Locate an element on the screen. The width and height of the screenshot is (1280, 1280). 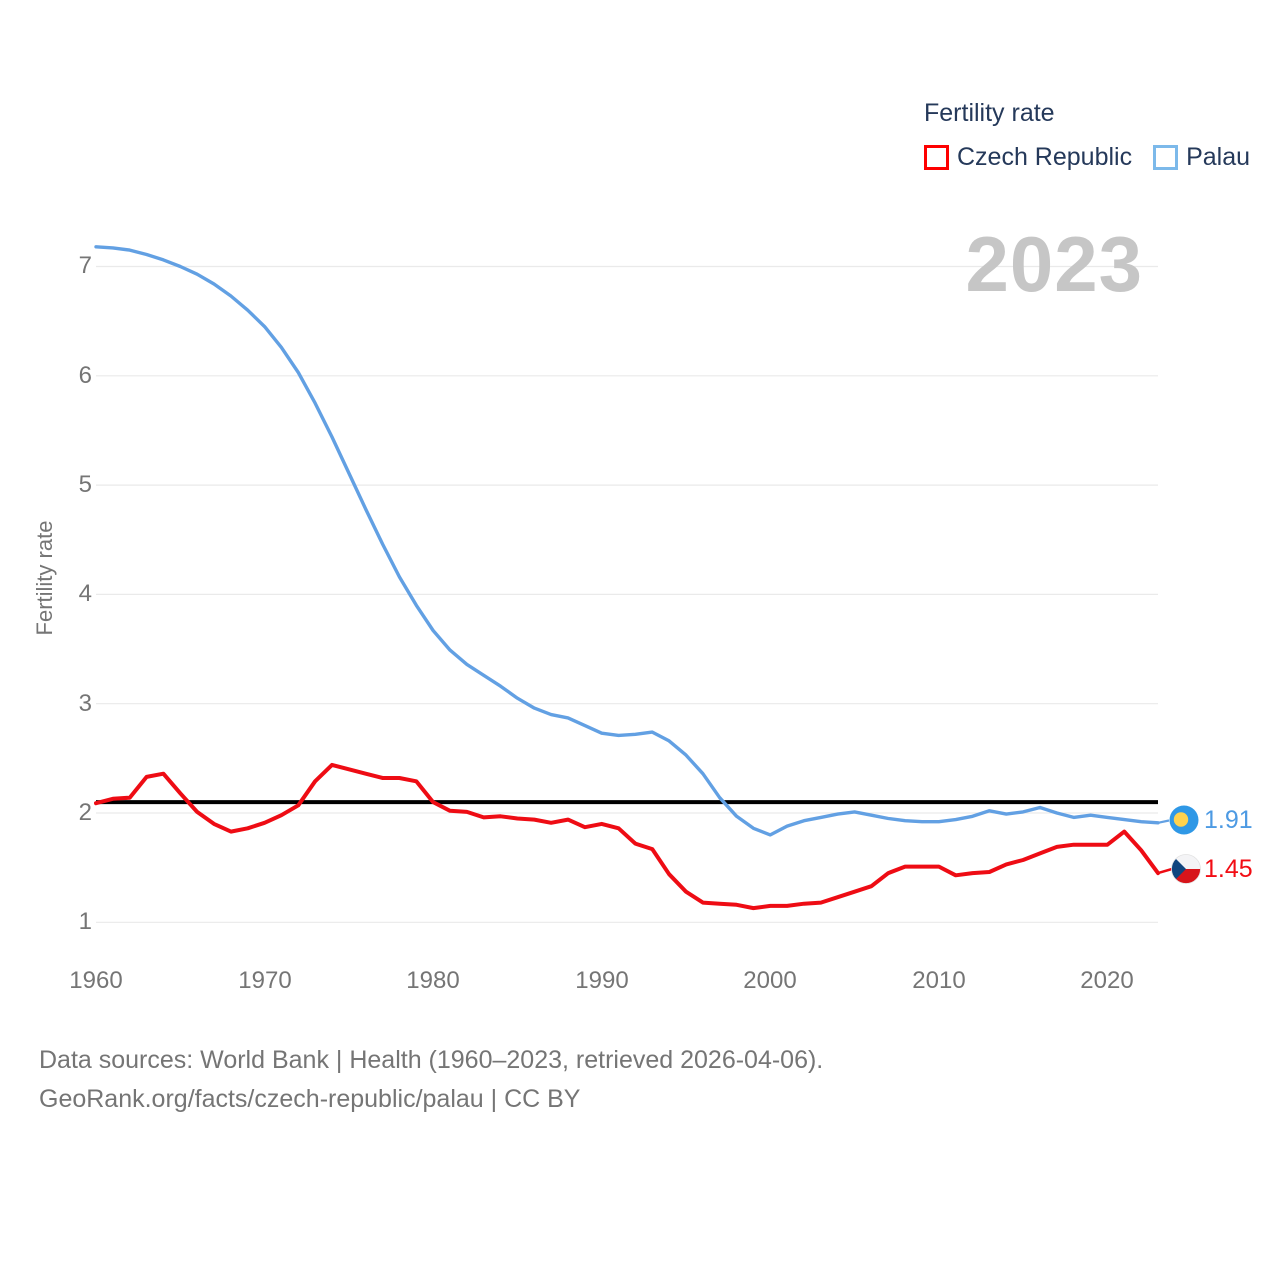
end-label: 1.45 is located at coordinates (1228, 869).